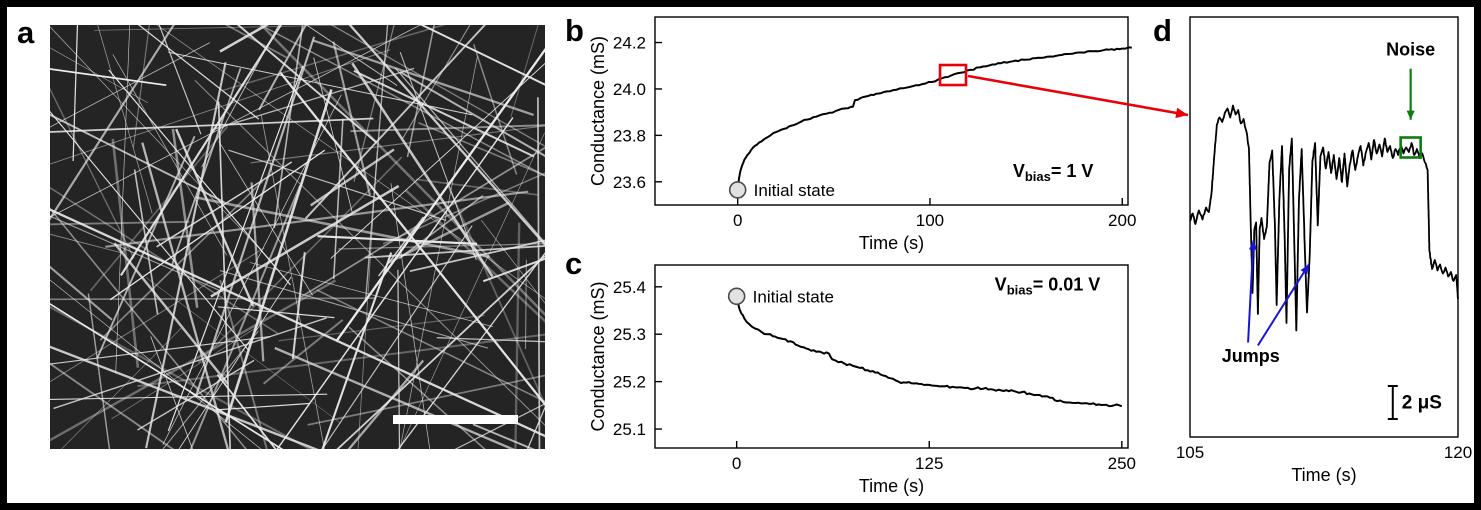 The width and height of the screenshot is (1481, 510). Describe the element at coordinates (629, 89) in the screenshot. I see `y-tick-label: 24.0` at that location.